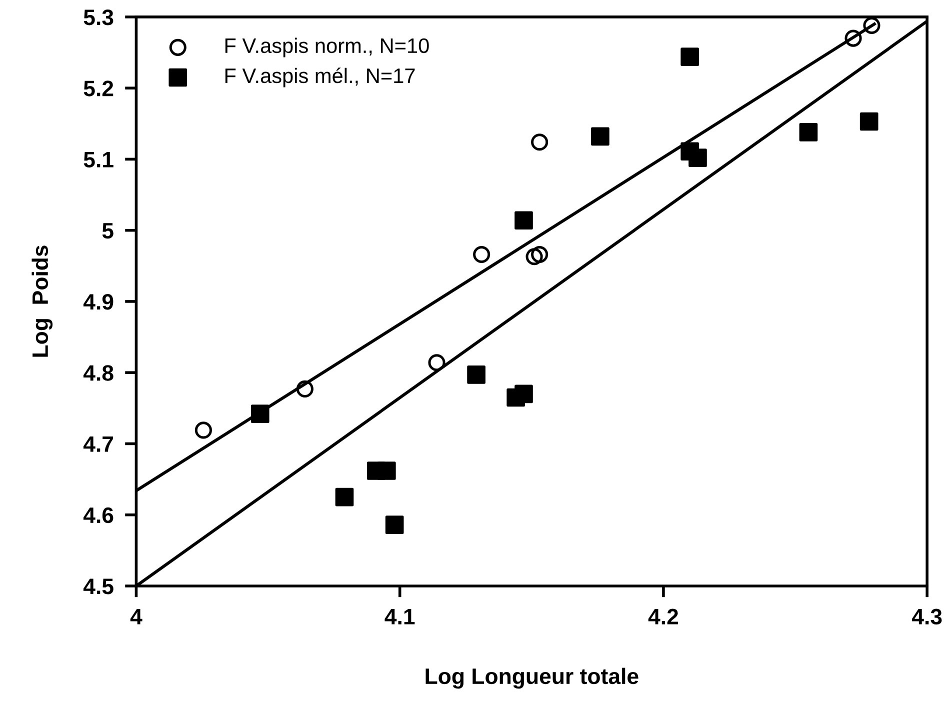 This screenshot has width=946, height=706. I want to click on y-tick-label: 5.3, so click(99, 17).